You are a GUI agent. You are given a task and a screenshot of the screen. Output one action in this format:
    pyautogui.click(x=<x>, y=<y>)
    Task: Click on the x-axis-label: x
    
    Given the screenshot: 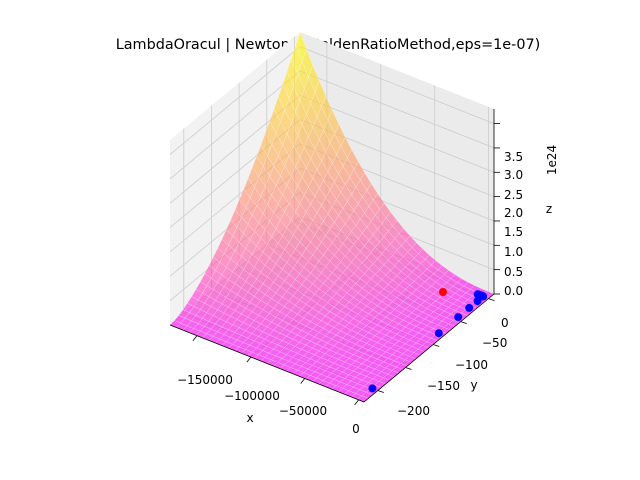 What is the action you would take?
    pyautogui.click(x=249, y=418)
    